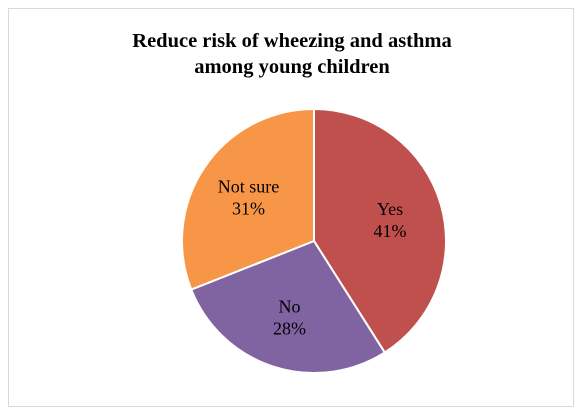 Image resolution: width=584 pixels, height=417 pixels. I want to click on pie-label-category: No, so click(290, 306).